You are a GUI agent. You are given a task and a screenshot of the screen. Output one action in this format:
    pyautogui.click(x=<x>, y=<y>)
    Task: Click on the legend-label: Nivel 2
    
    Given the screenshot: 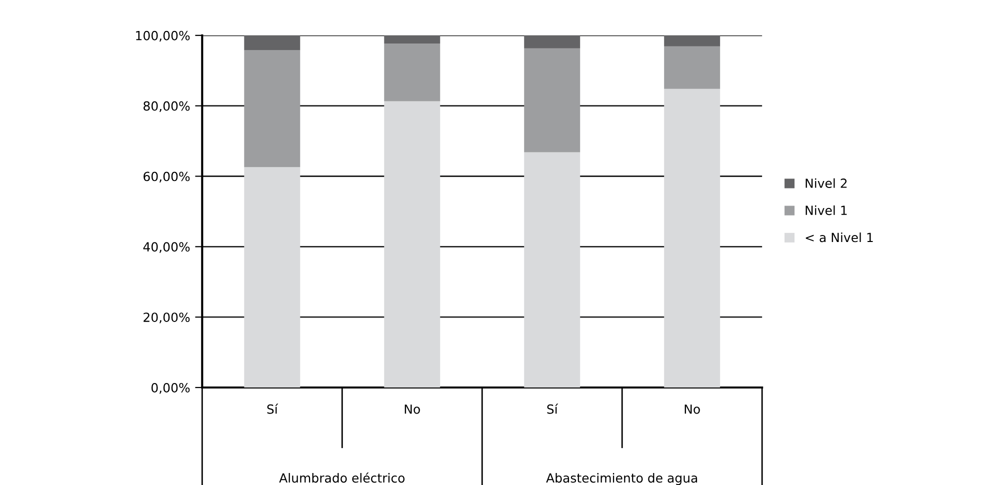 What is the action you would take?
    pyautogui.click(x=826, y=183)
    